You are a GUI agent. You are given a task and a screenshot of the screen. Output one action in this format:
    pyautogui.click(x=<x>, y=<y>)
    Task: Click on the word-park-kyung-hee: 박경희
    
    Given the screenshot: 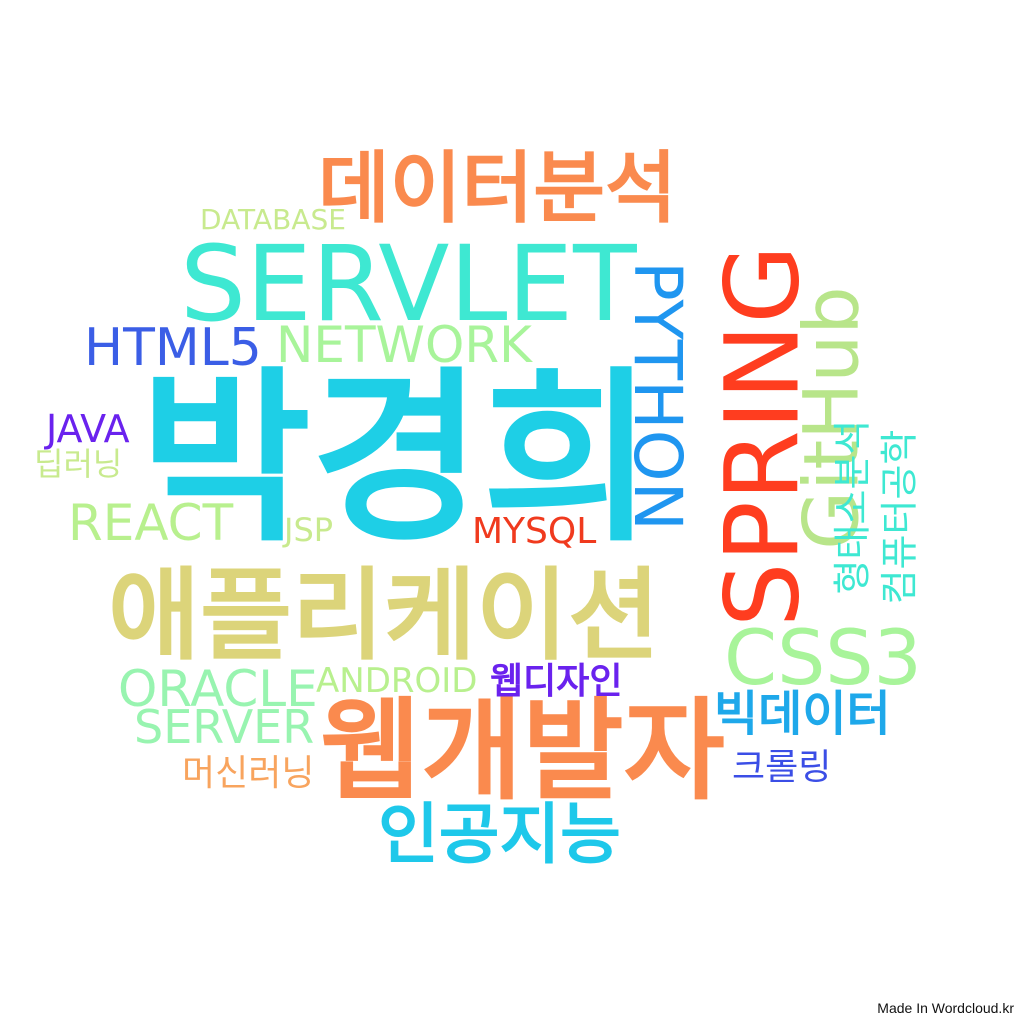 What is the action you would take?
    pyautogui.click(x=397, y=458)
    